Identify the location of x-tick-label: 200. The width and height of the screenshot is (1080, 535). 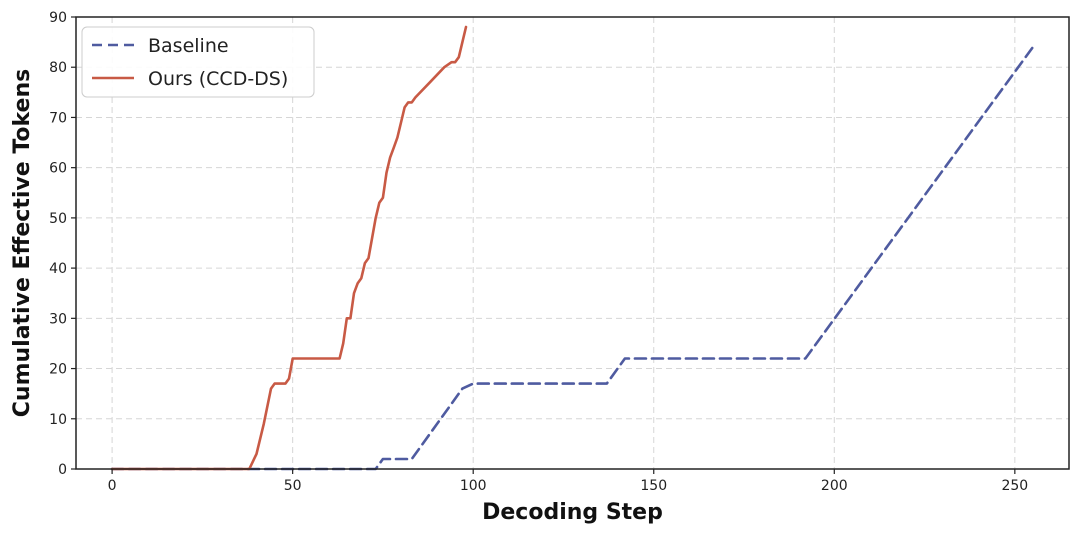
(834, 486).